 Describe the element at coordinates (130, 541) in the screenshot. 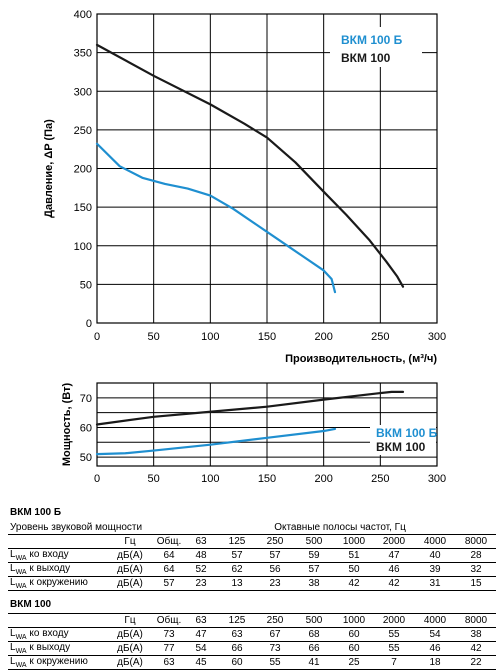

I see `freq-cell: Гц` at that location.